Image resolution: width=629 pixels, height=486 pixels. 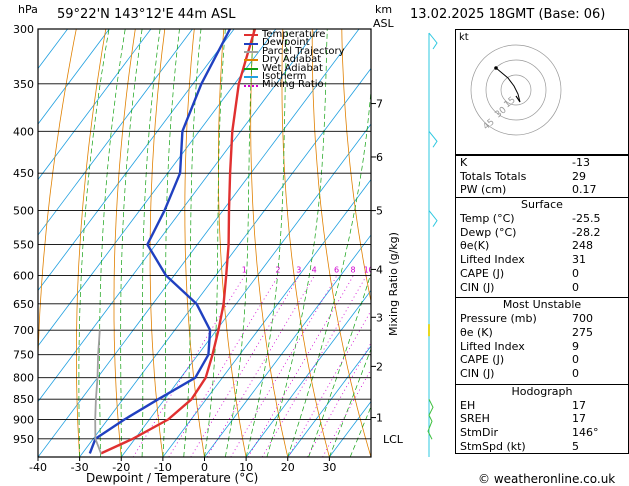 What do you see at coordinates (492, 260) in the screenshot?
I see `surface-label: Lifted Index` at bounding box center [492, 260].